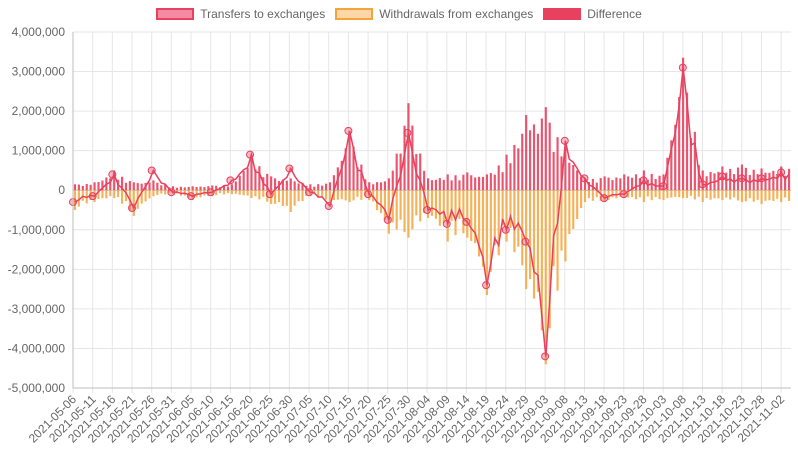  I want to click on y-tick-label: 4,000,000, so click(39, 32).